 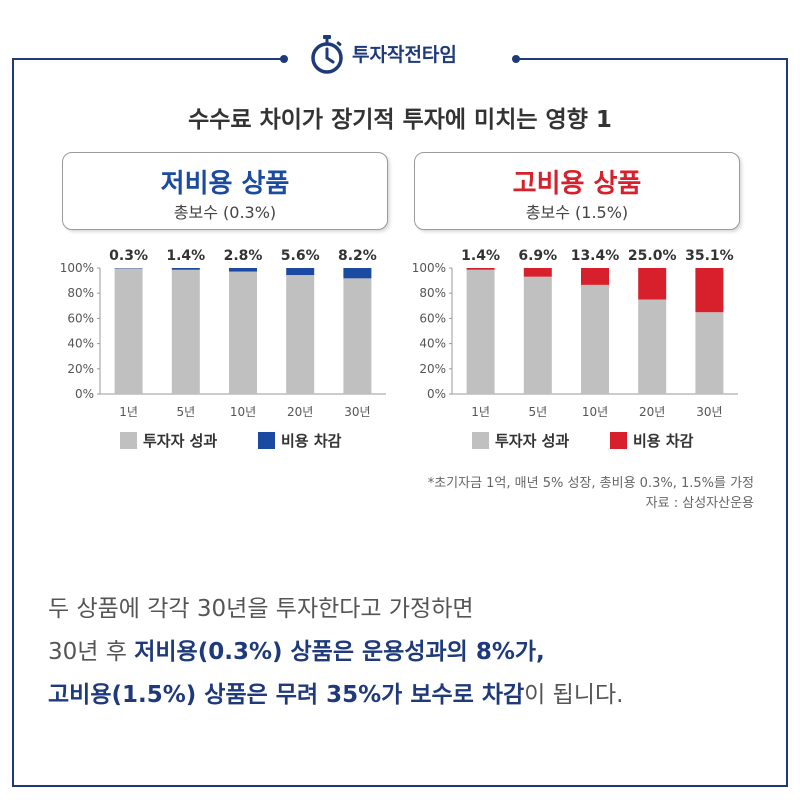 I want to click on header-title: 투자작전타임, so click(x=404, y=55).